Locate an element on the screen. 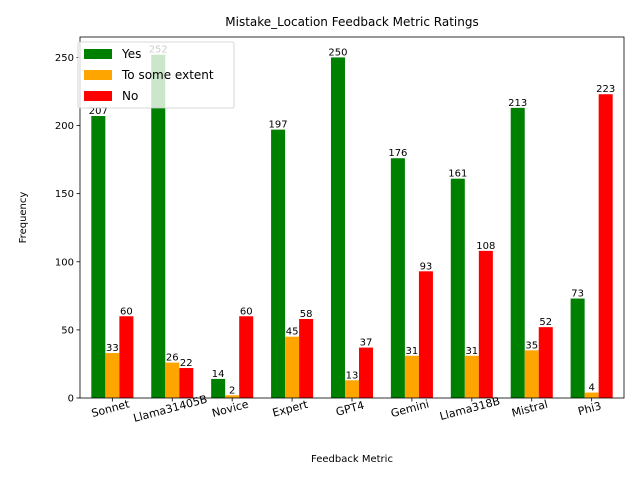  data-label: 93 is located at coordinates (426, 266).